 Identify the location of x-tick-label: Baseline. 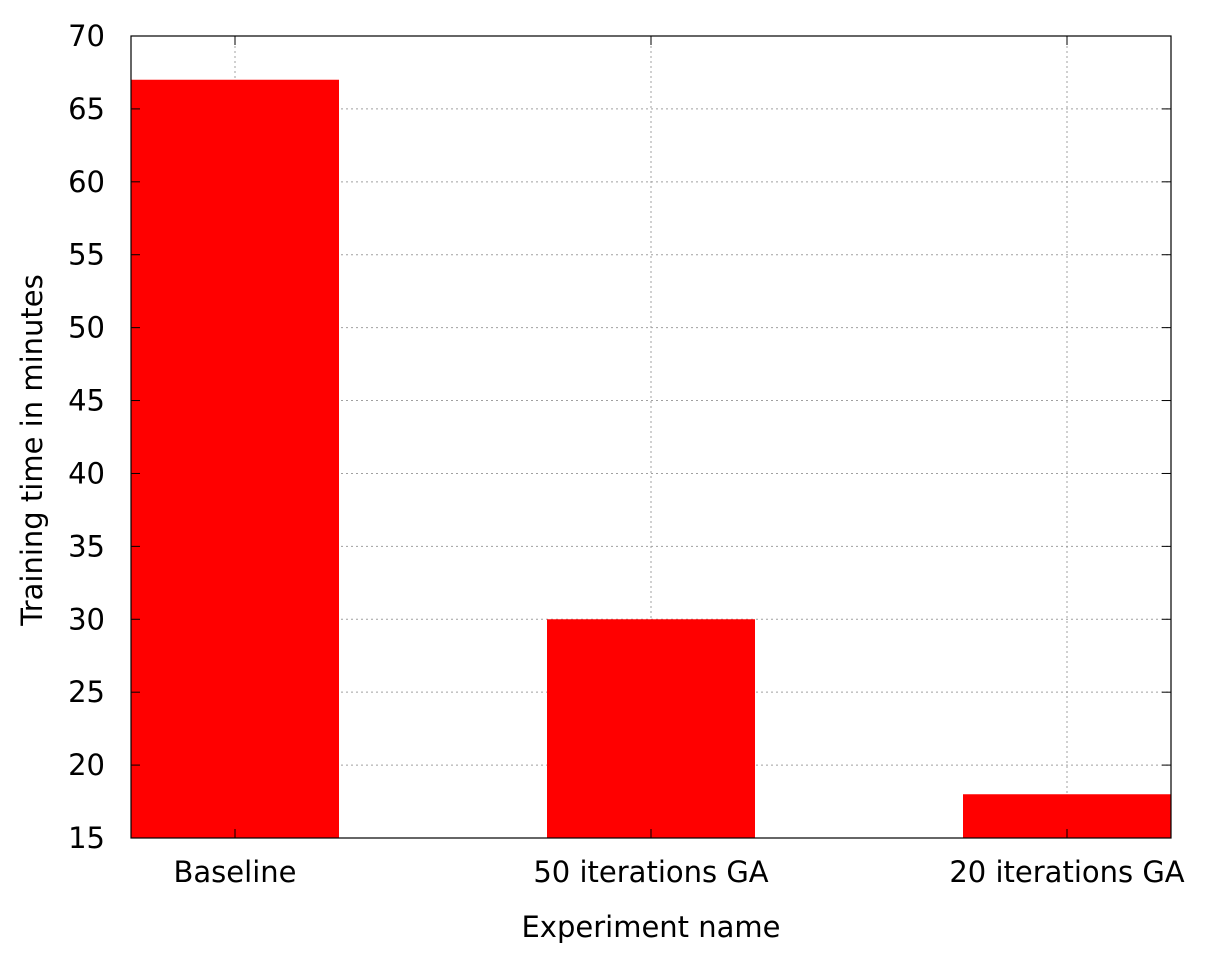
(235, 872).